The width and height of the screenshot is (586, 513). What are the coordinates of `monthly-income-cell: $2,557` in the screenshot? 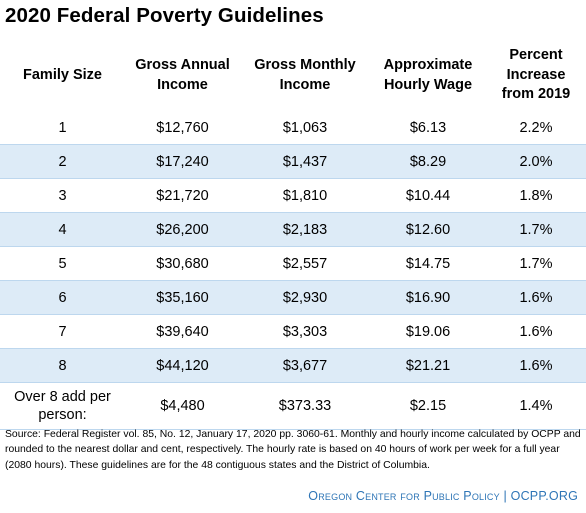 It's located at (305, 263).